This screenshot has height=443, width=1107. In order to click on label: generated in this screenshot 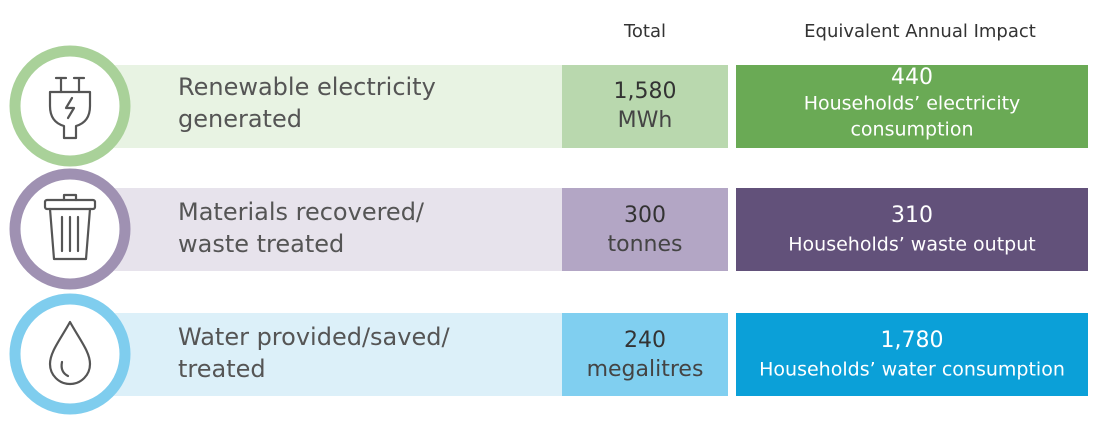, I will do `click(240, 119)`.